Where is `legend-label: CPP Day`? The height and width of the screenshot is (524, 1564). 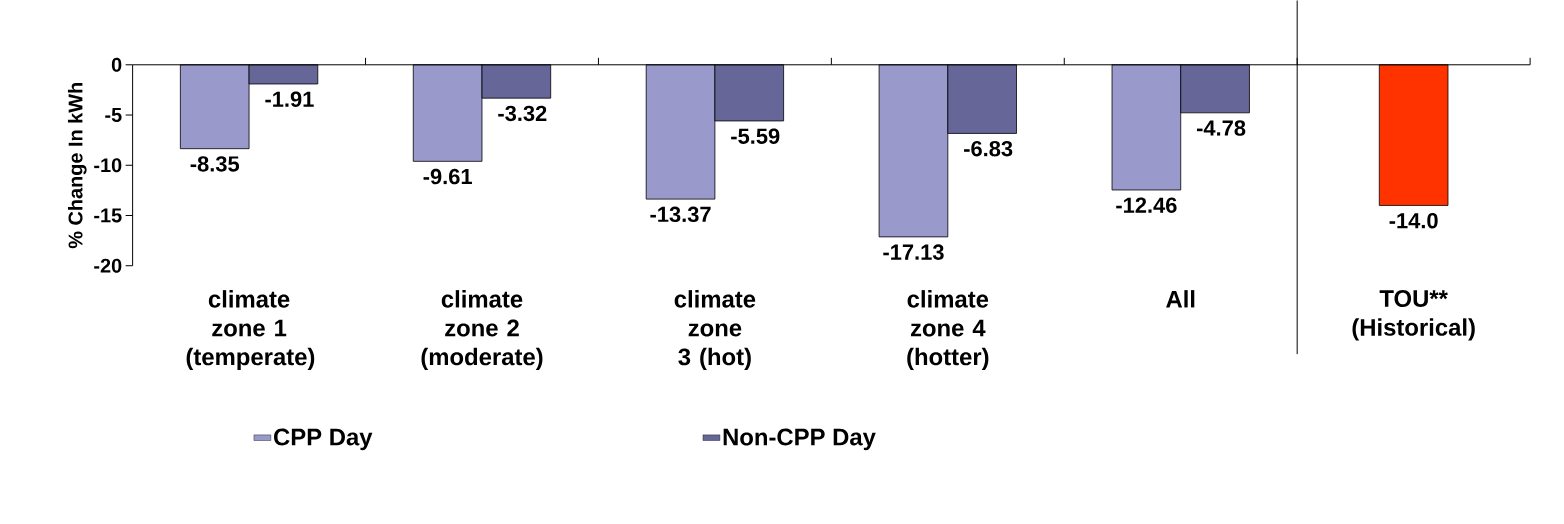 legend-label: CPP Day is located at coordinates (323, 439).